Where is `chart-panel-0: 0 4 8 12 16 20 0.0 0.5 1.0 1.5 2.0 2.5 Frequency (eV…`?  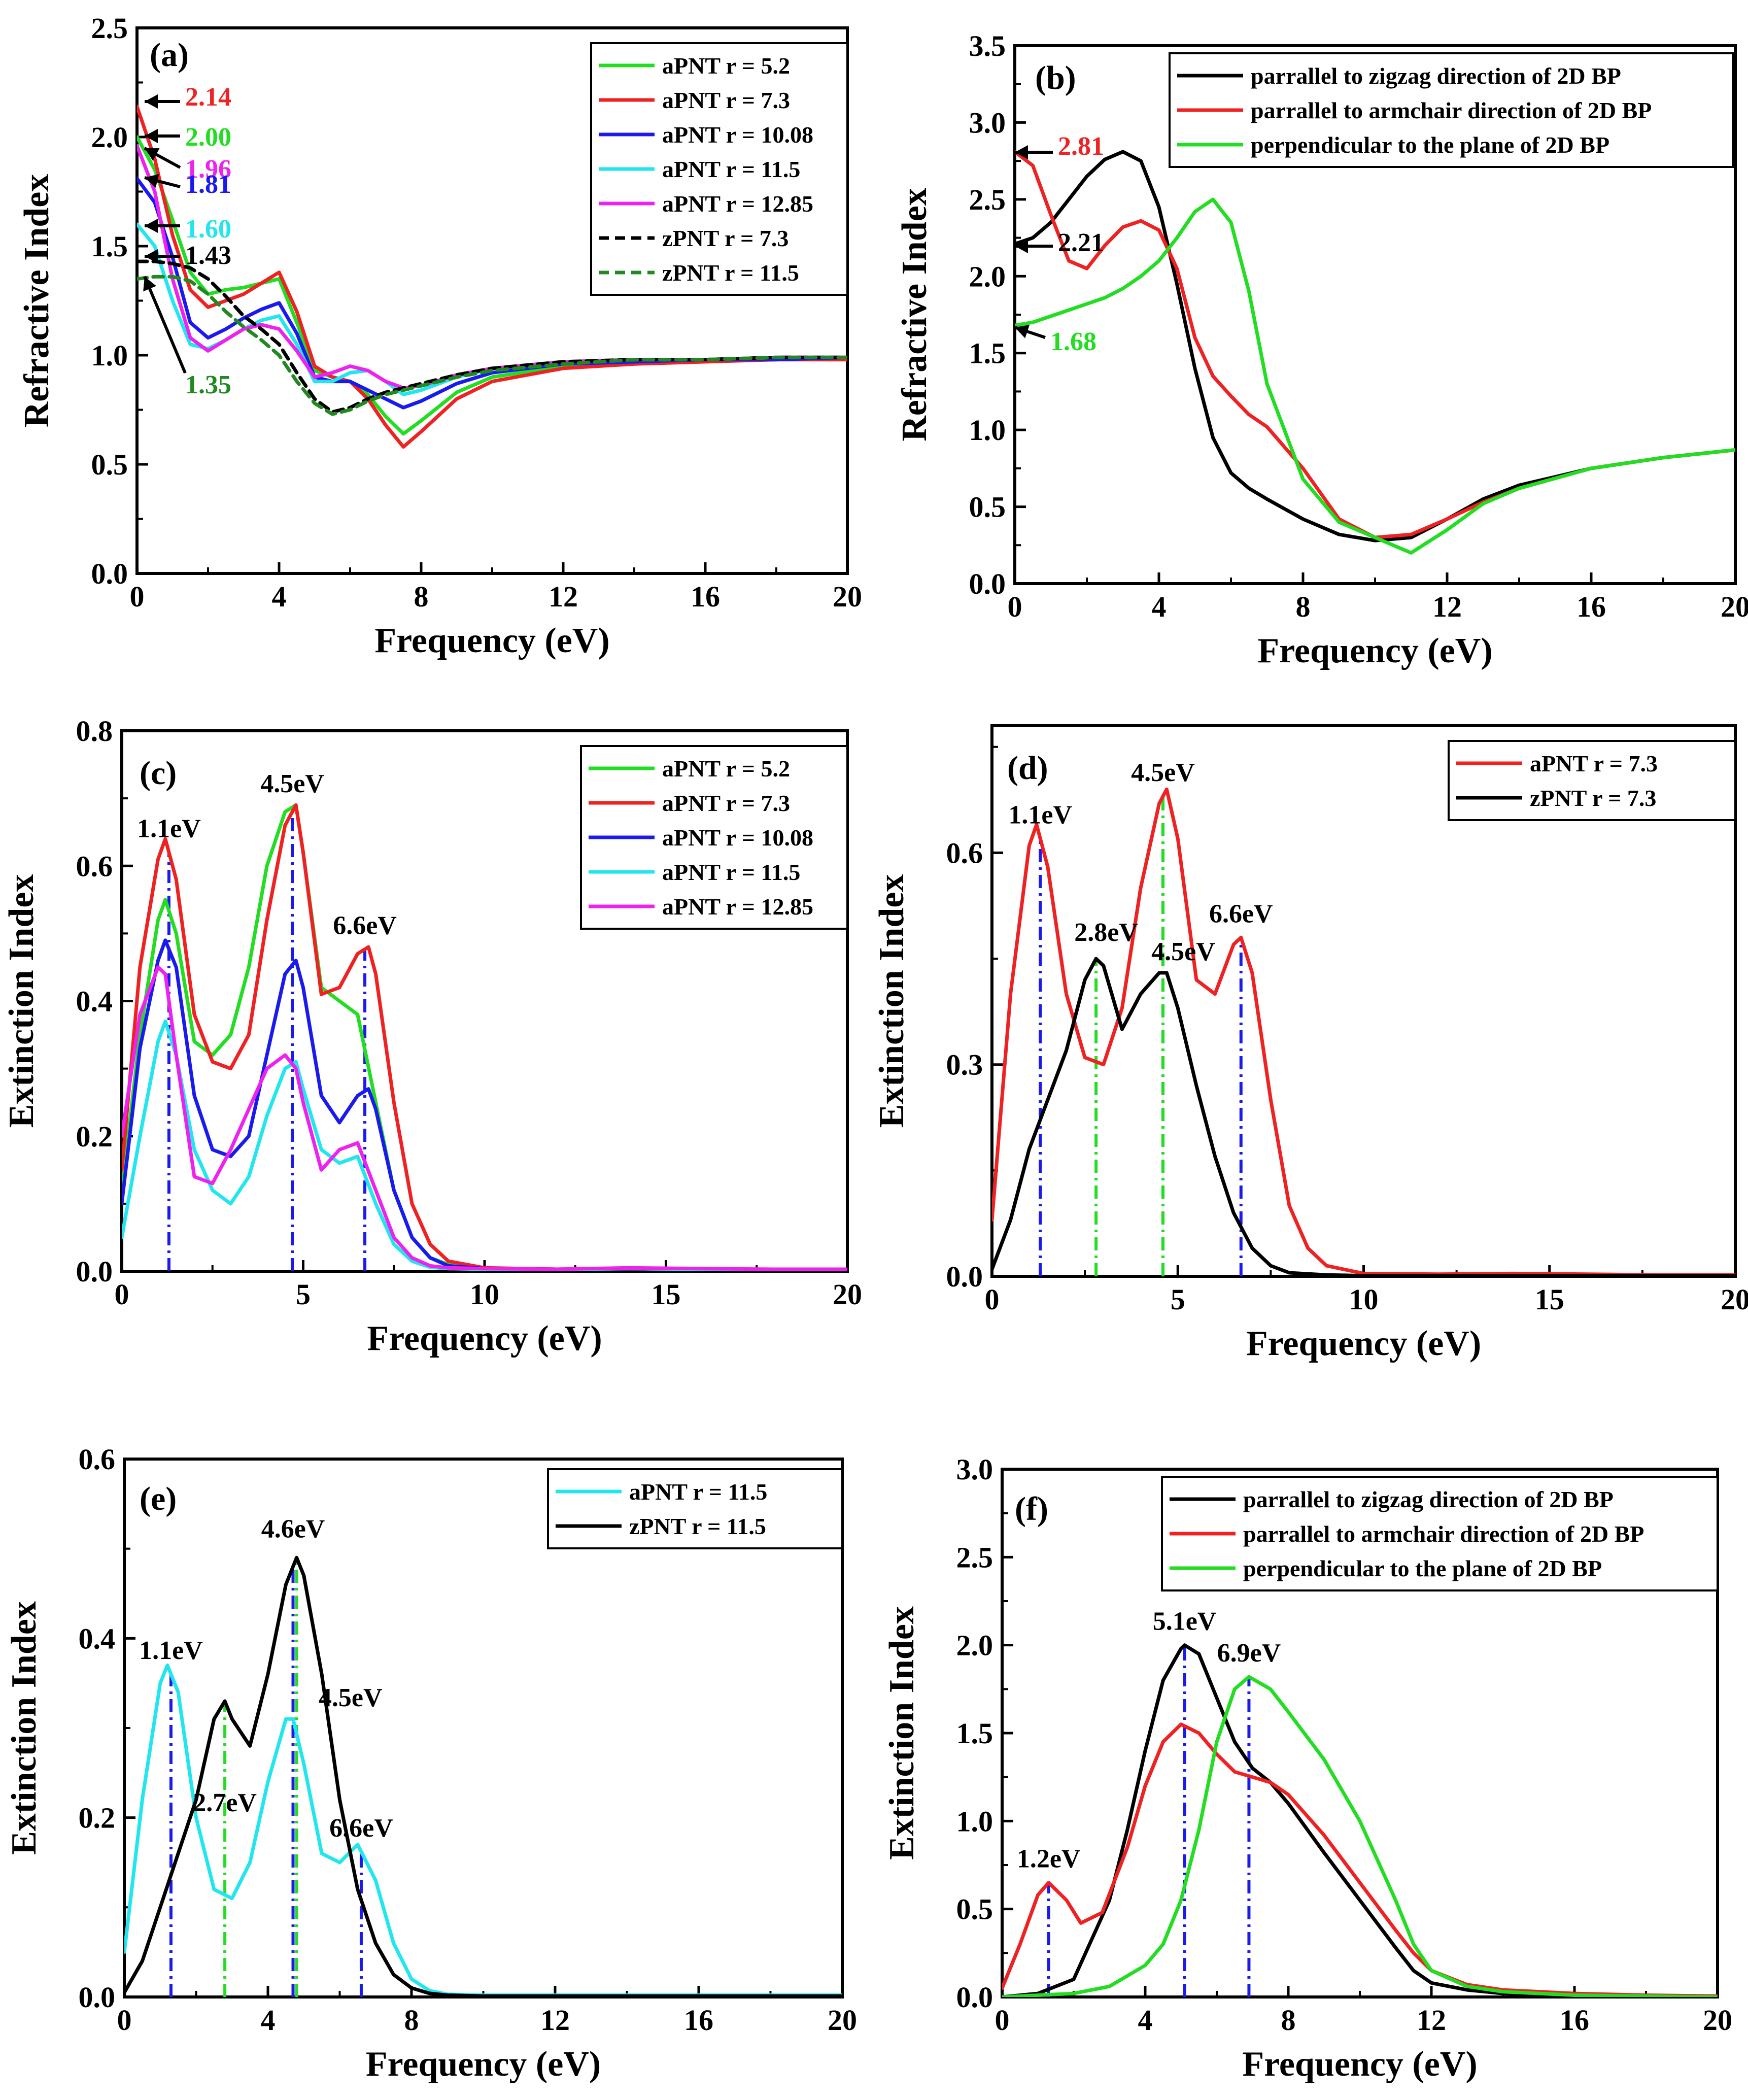 chart-panel-0: 0 4 8 12 16 20 0.0 0.5 1.0 1.5 2.0 2.5 Frequency (eV… is located at coordinates (439, 336).